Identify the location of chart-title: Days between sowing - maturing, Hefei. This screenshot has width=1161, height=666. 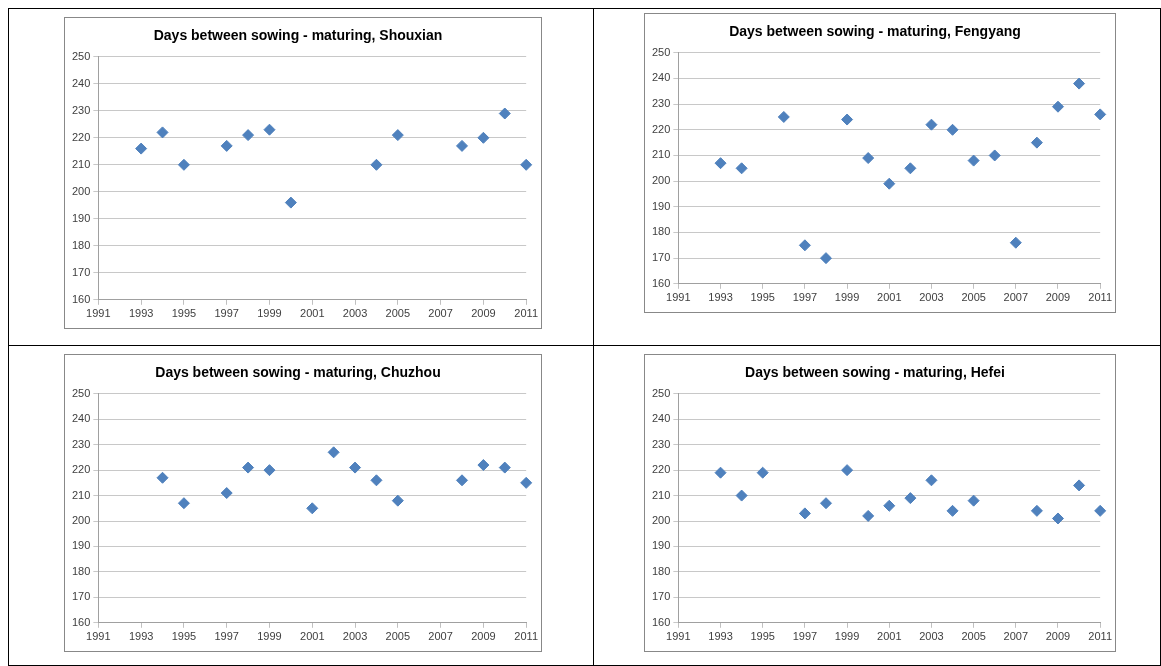
(875, 372).